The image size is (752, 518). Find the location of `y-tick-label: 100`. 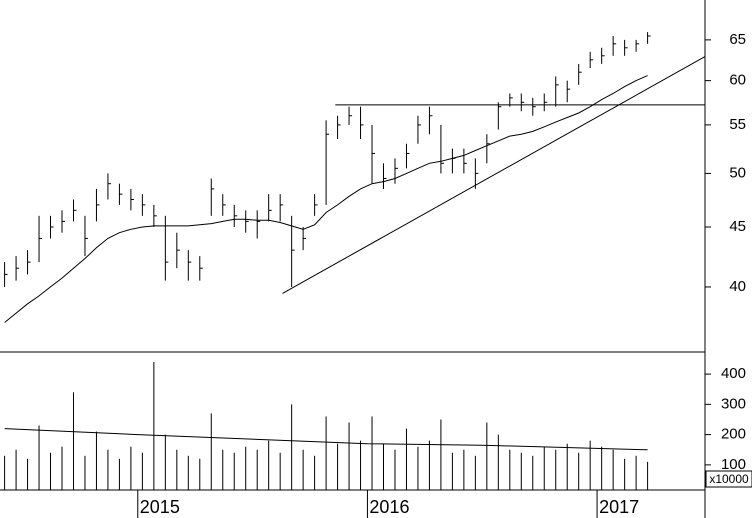

y-tick-label: 100 is located at coordinates (733, 464).